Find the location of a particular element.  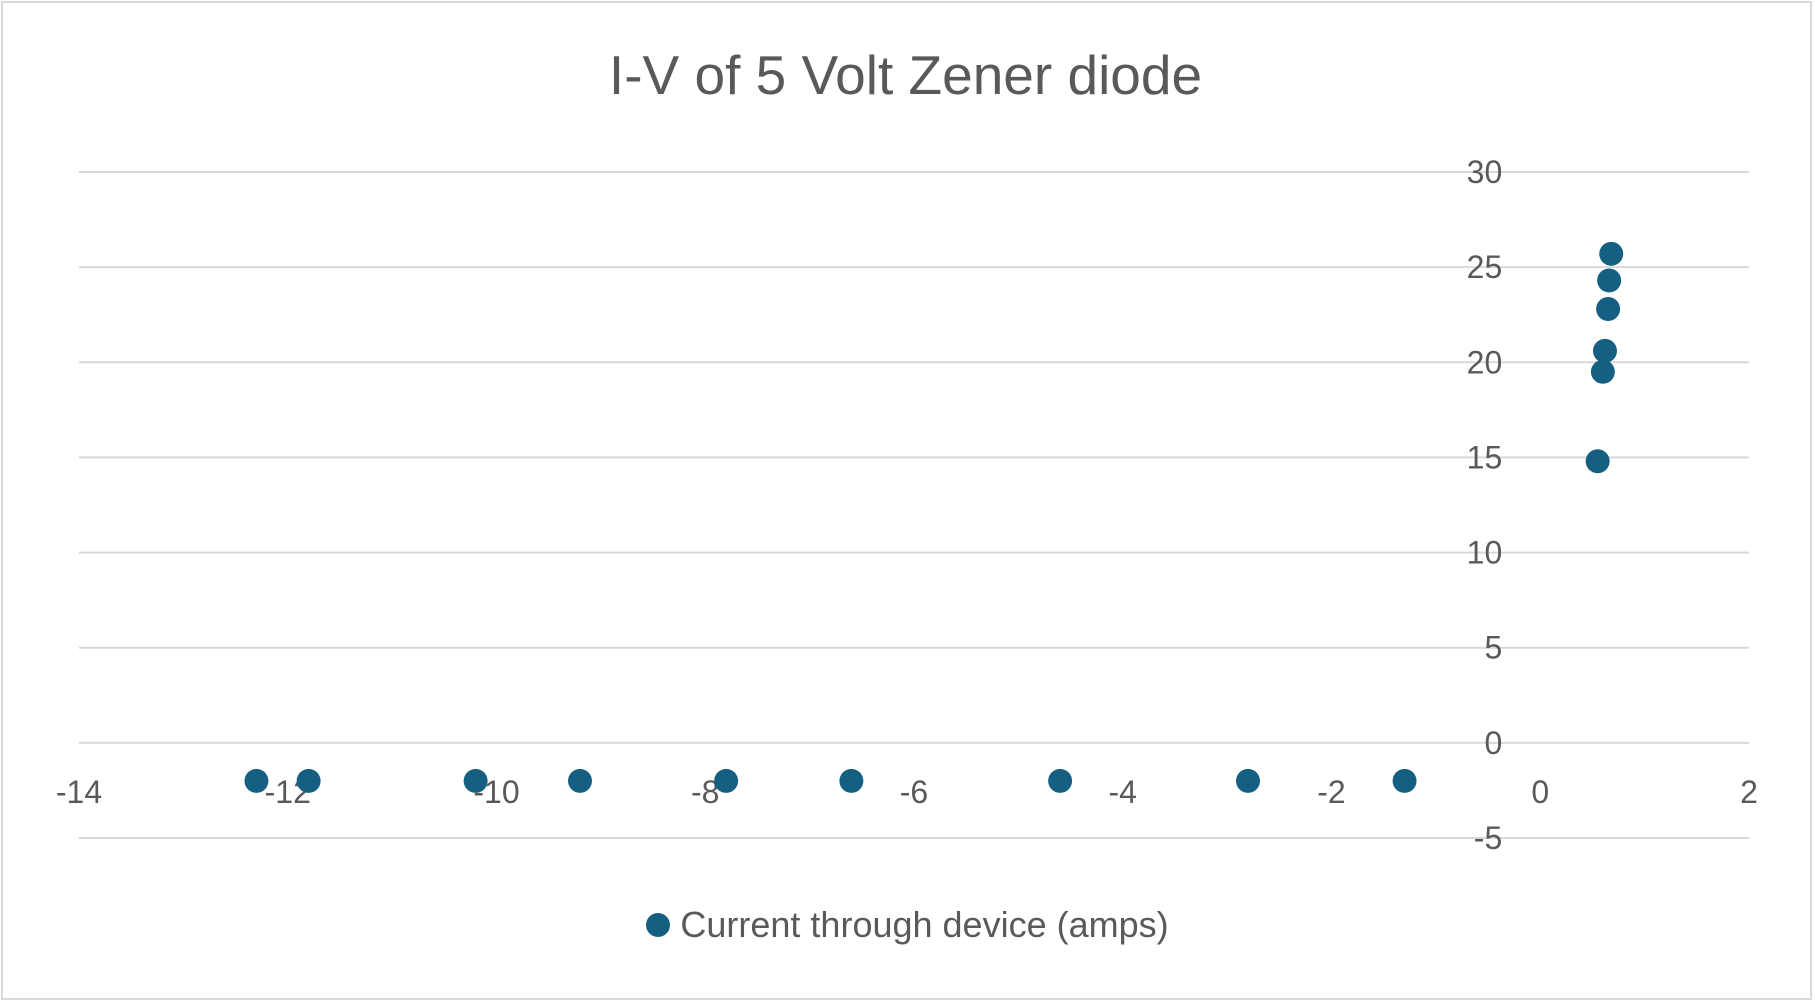

x-axis-ticks: -14 -12 -10 -8 -6 -4 -2 0 2 is located at coordinates (907, 792).